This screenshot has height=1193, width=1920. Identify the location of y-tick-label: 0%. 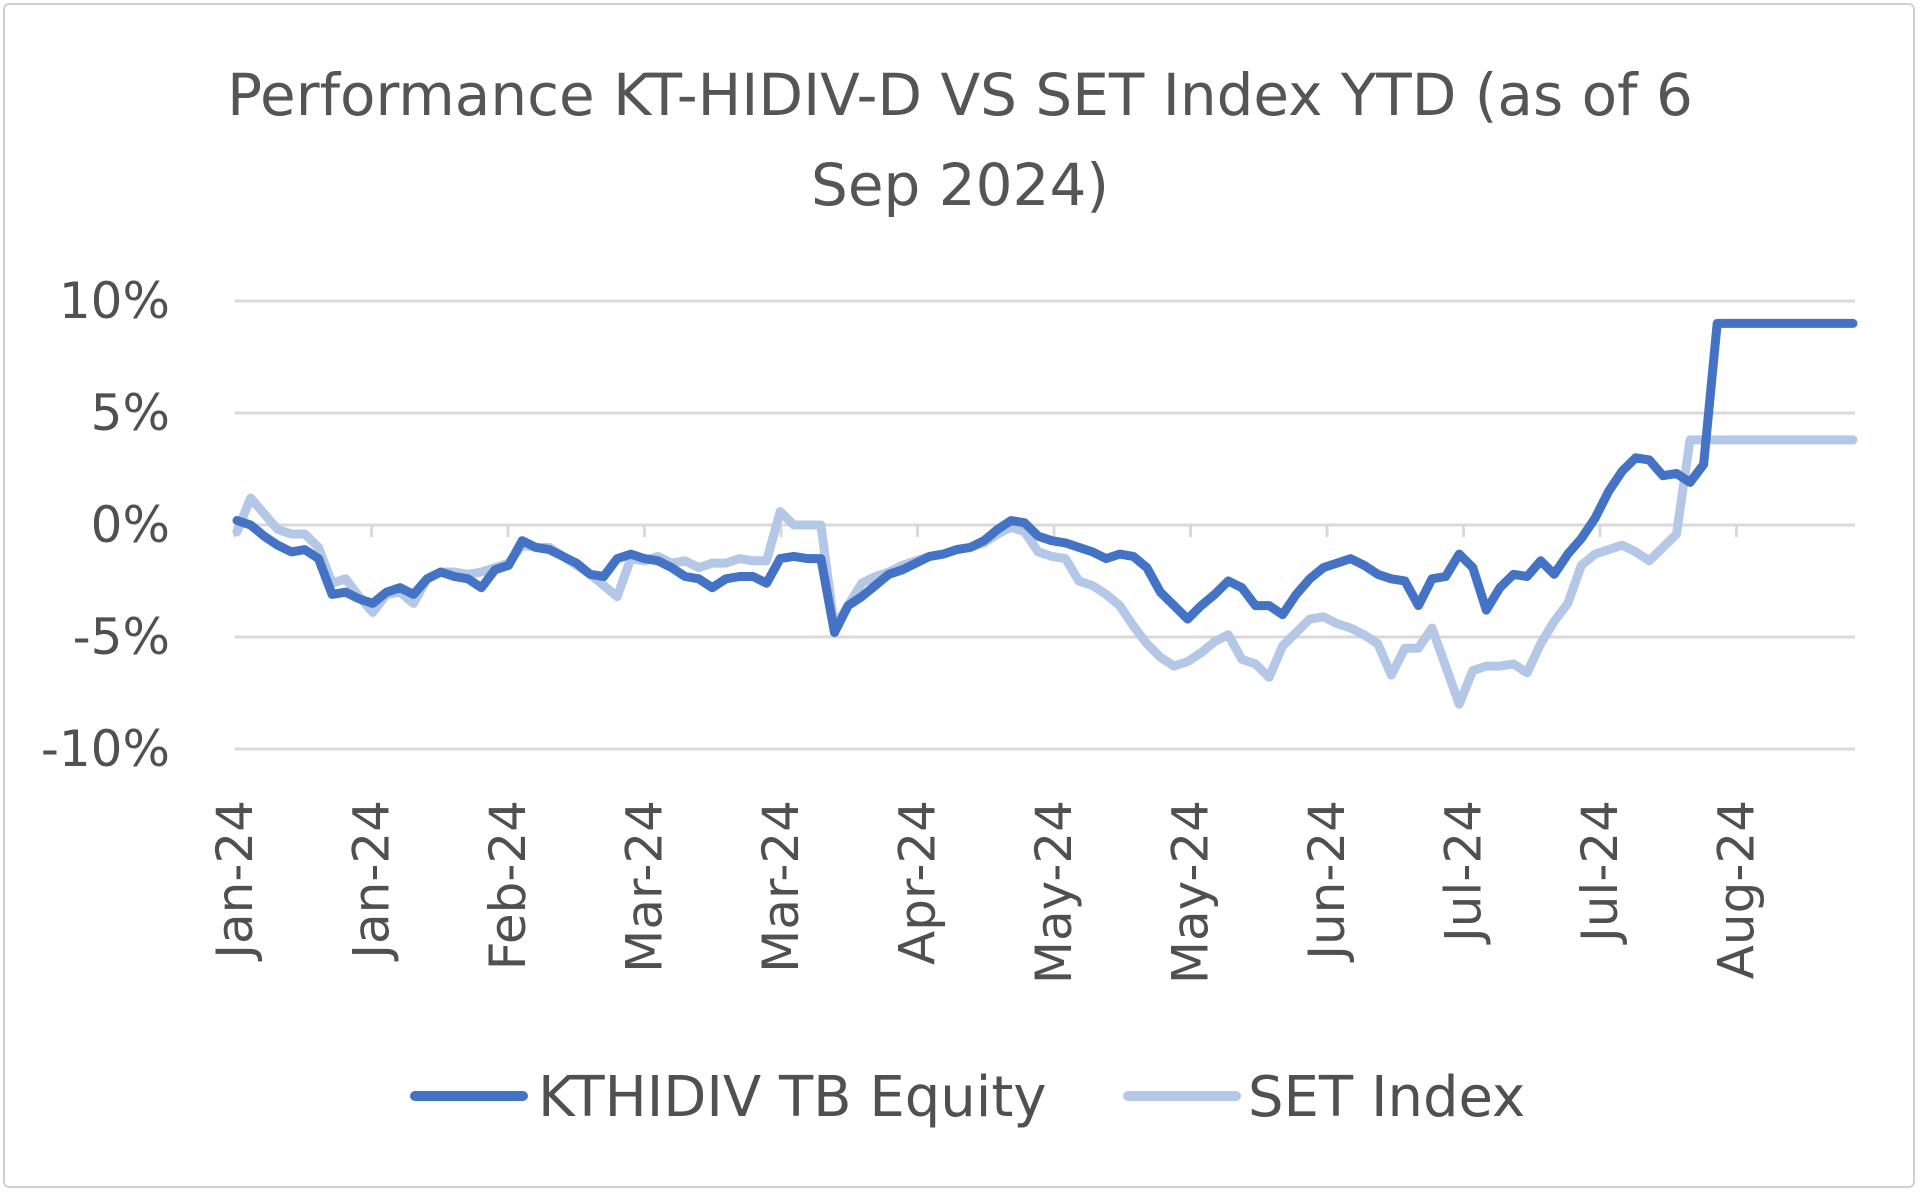
(130, 525).